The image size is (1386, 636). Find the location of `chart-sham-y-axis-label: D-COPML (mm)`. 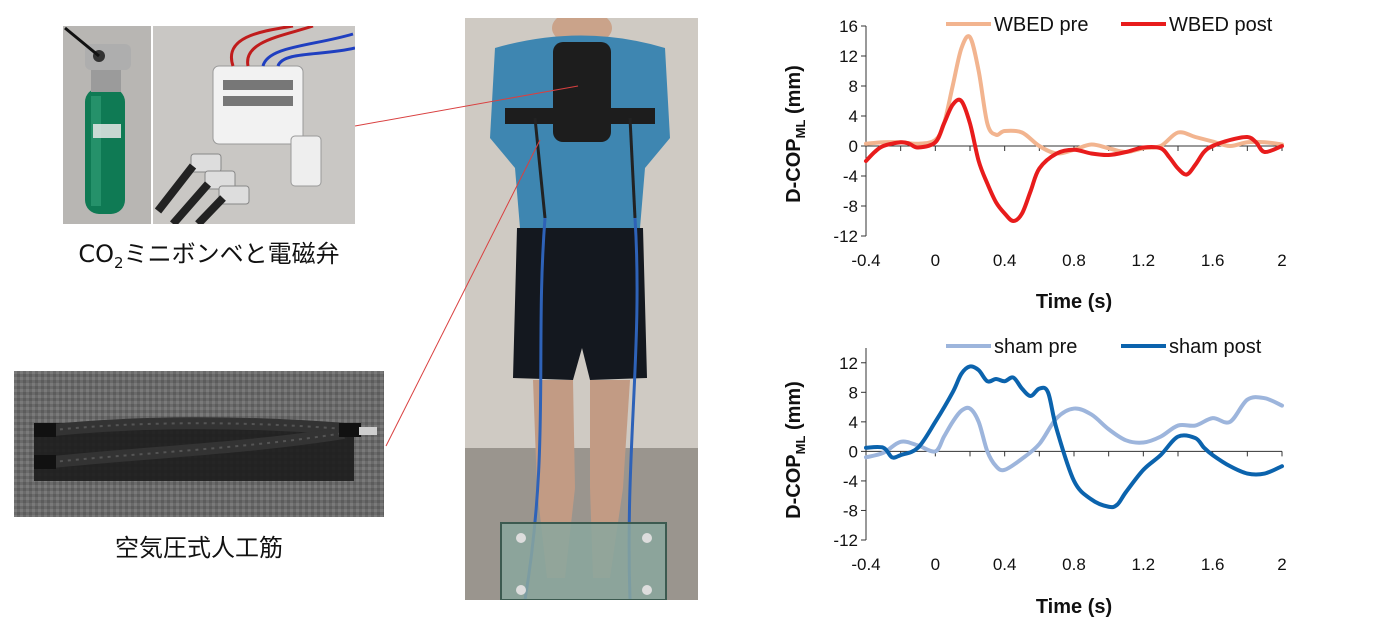

chart-sham-y-axis-label: D-COPML (mm) is located at coordinates (795, 450).